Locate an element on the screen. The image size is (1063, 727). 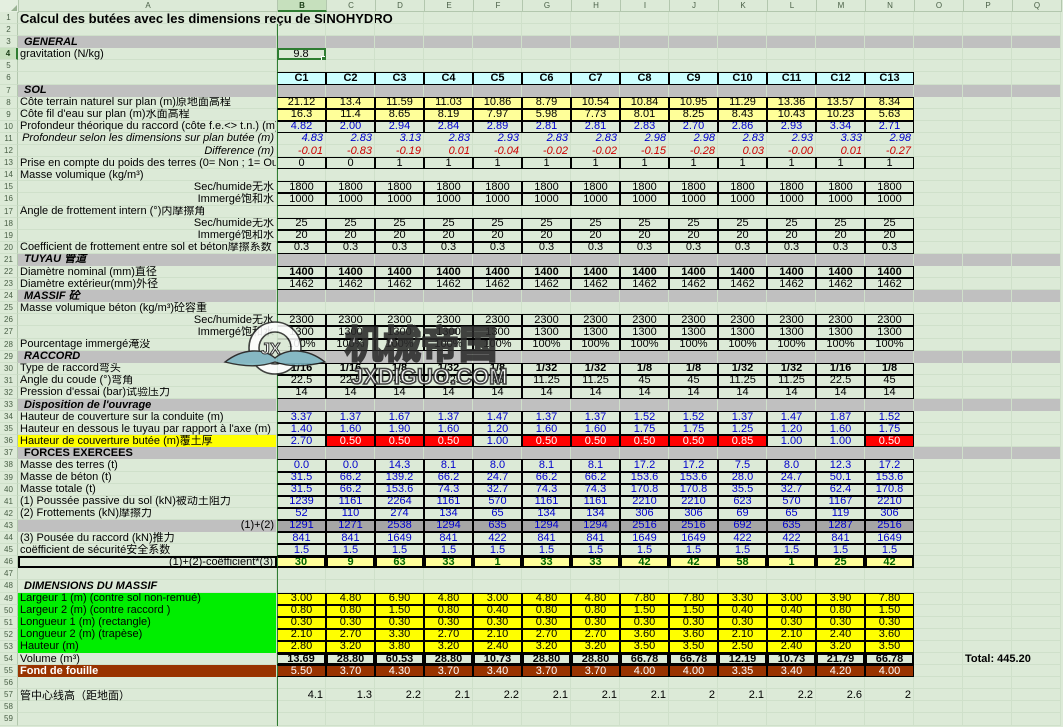
cell-r15-C4: 1800 is located at coordinates (448, 187).